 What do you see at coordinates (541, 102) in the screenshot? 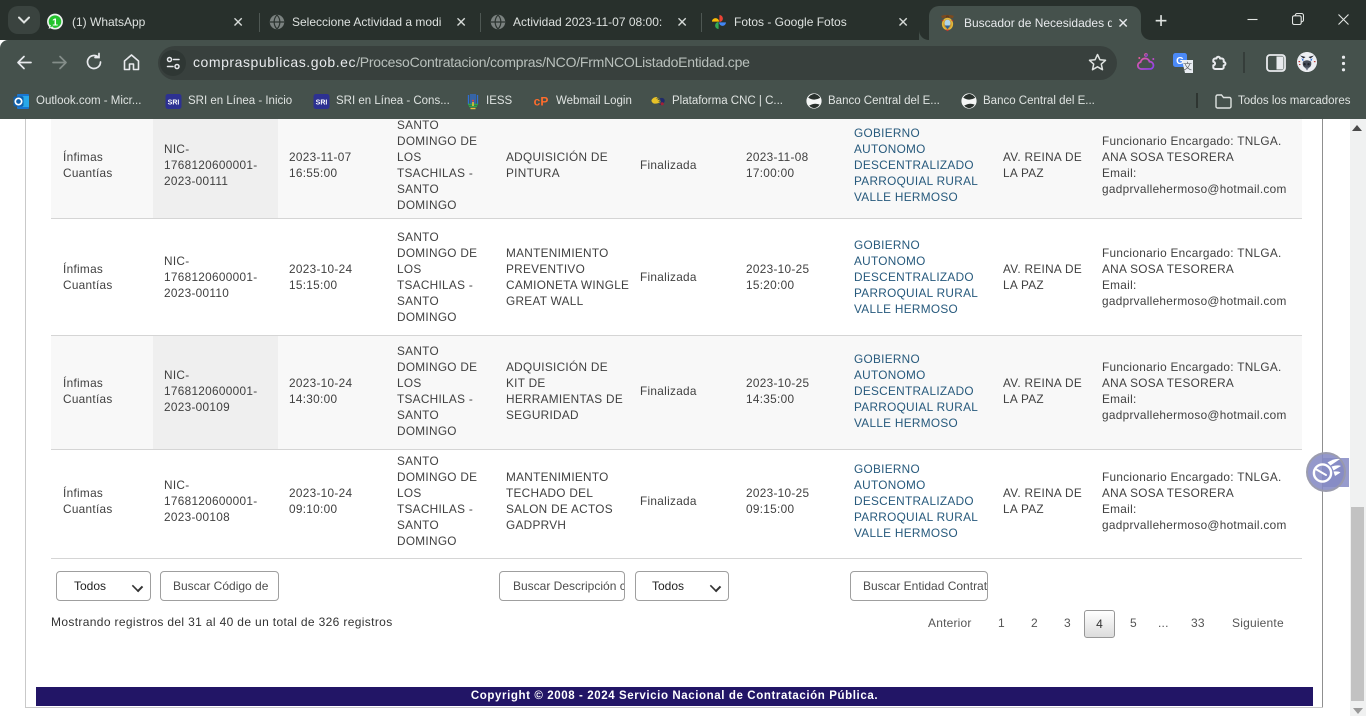
I see `svg-text: cP` at bounding box center [541, 102].